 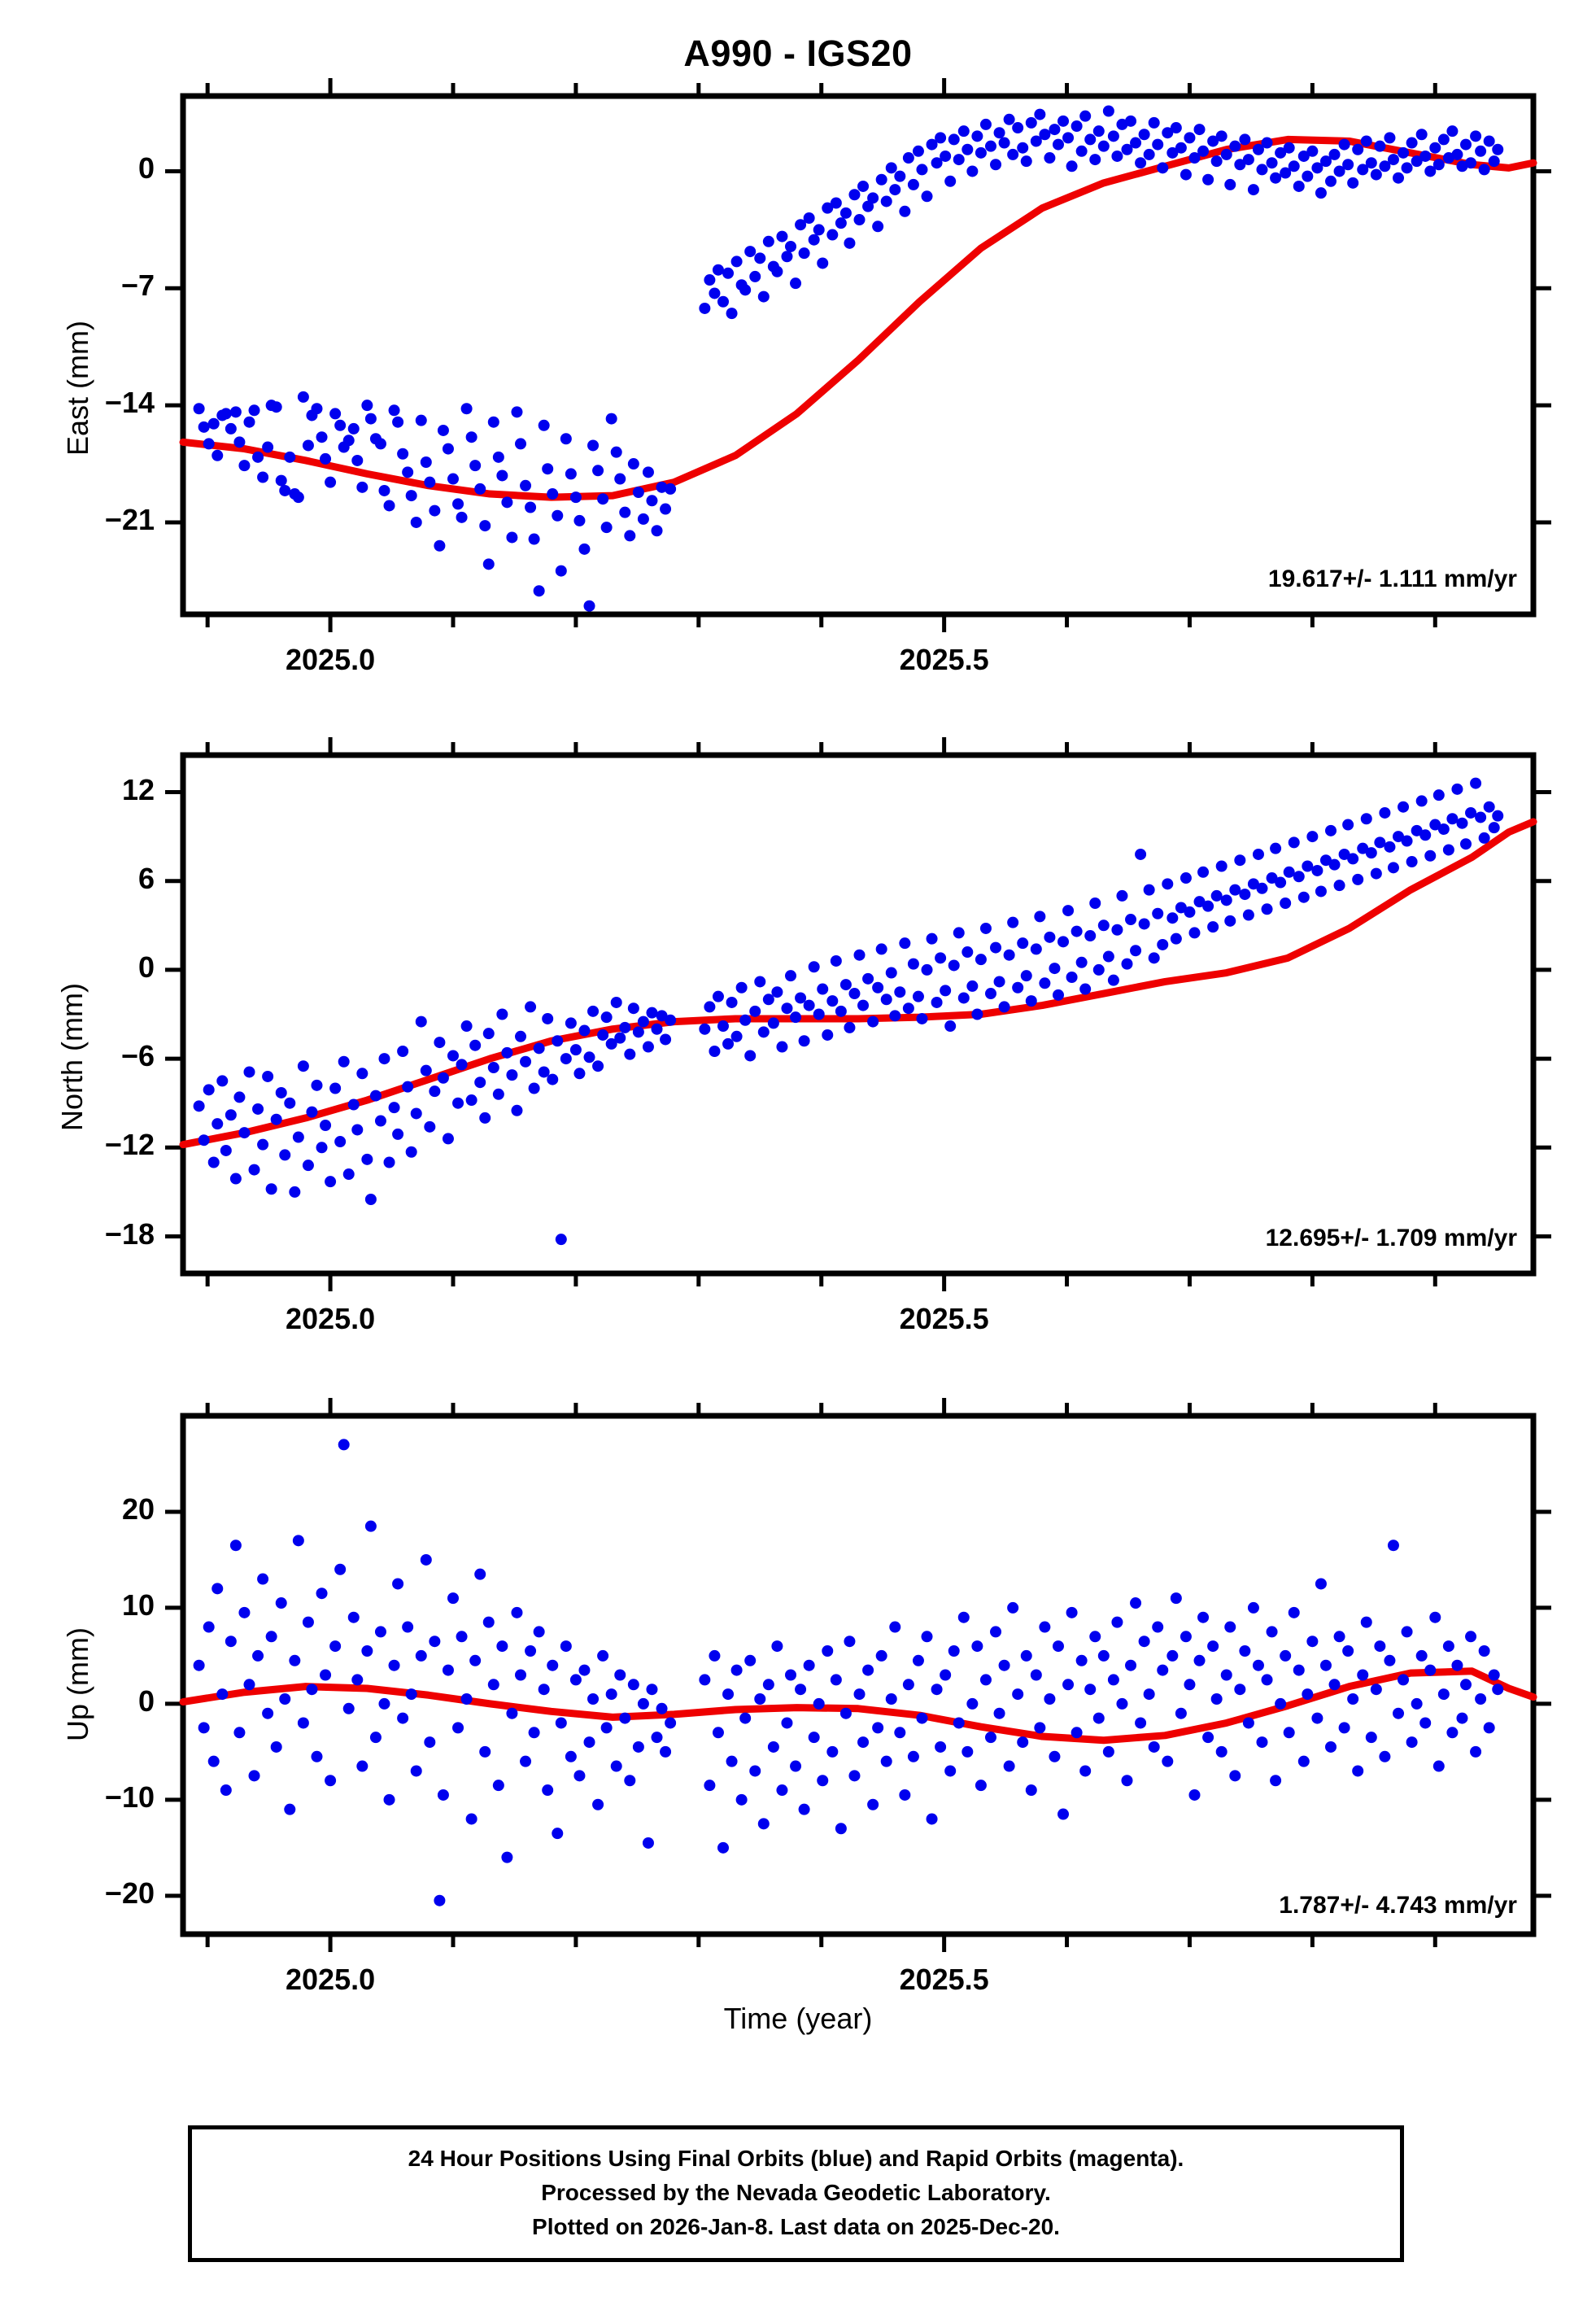 I want to click on y-tick-label: 10, so click(x=138, y=1605).